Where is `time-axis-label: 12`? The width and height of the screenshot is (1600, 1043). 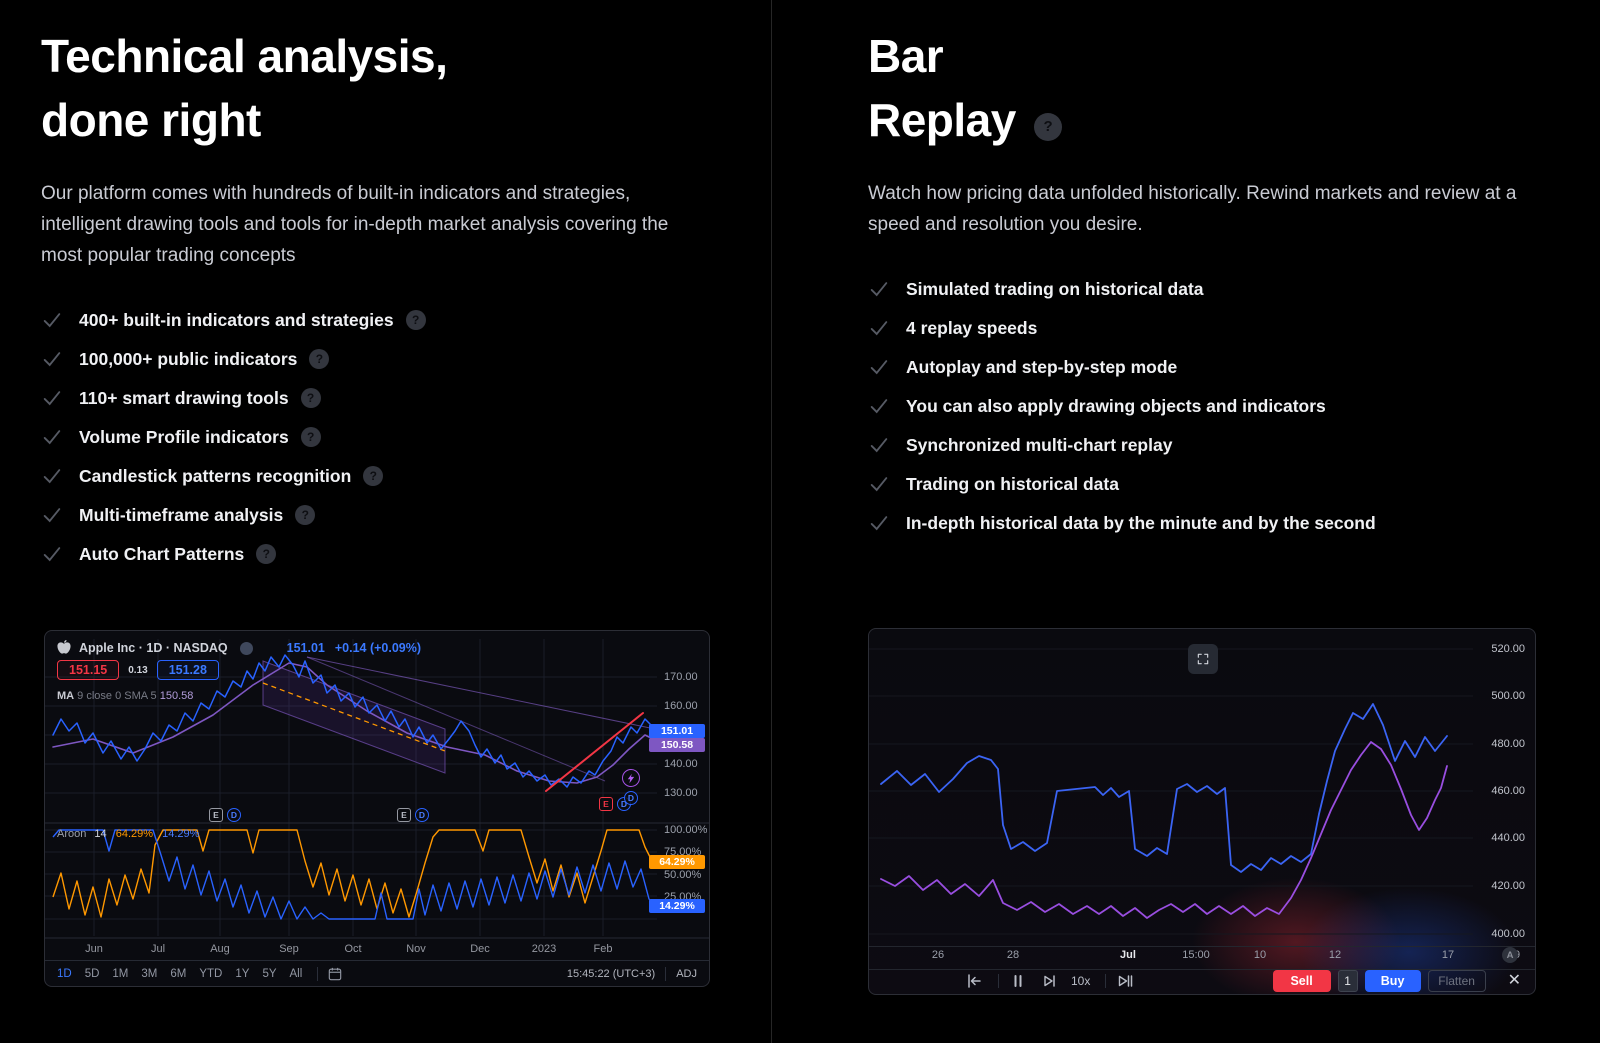 time-axis-label: 12 is located at coordinates (1335, 955).